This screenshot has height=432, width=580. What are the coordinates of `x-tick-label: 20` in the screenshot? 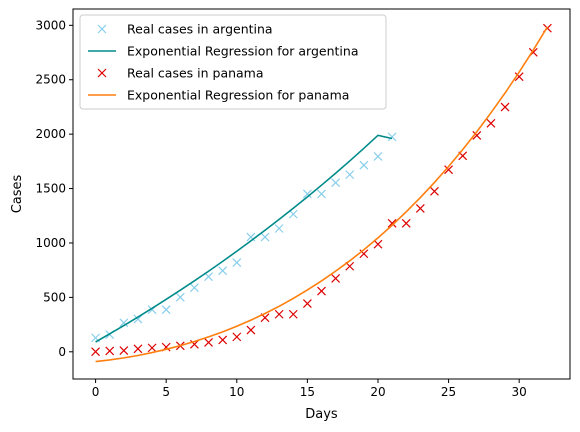 It's located at (377, 392).